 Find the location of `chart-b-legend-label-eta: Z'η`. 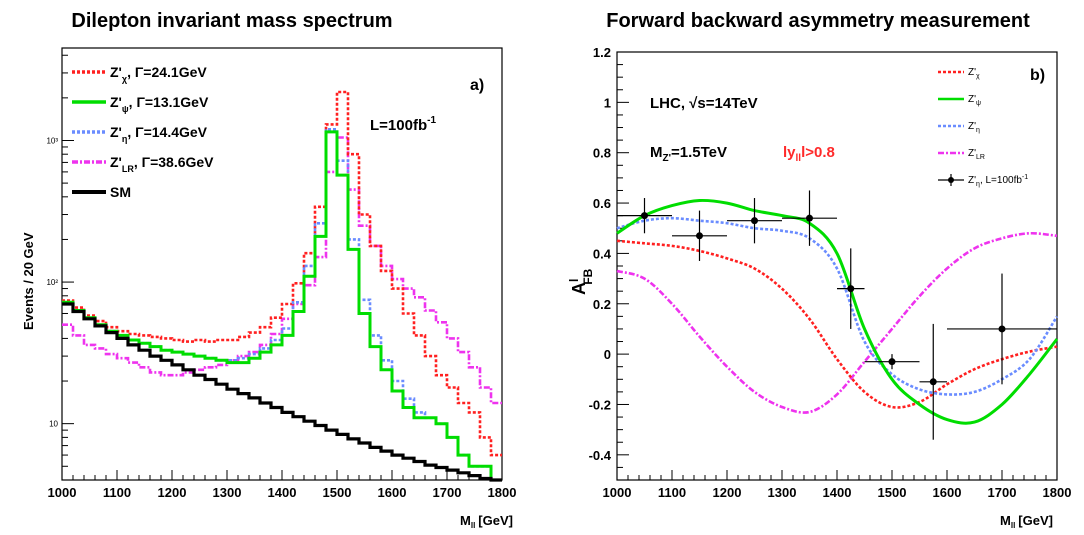

chart-b-legend-label-eta: Z'η is located at coordinates (974, 127).